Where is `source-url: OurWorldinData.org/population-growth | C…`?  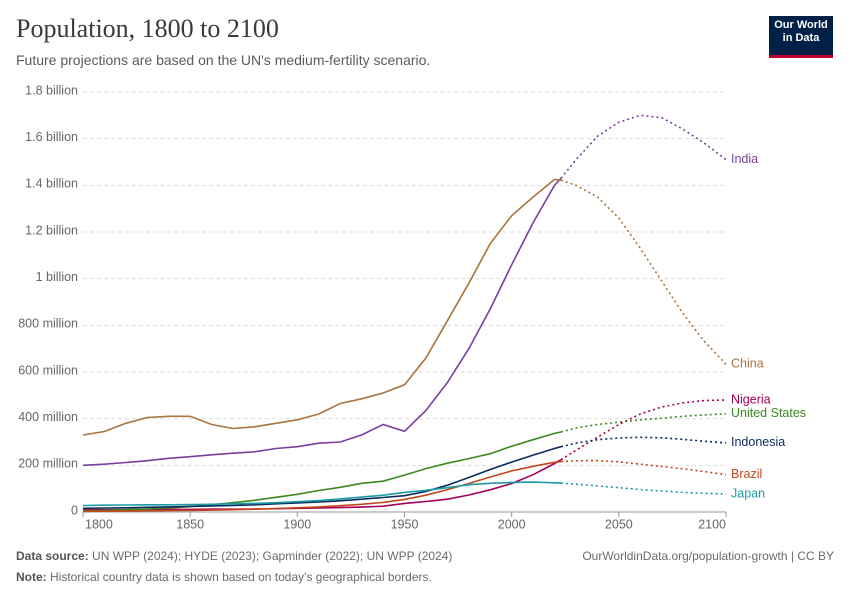
source-url: OurWorldinData.org/population-growth | C… is located at coordinates (708, 556).